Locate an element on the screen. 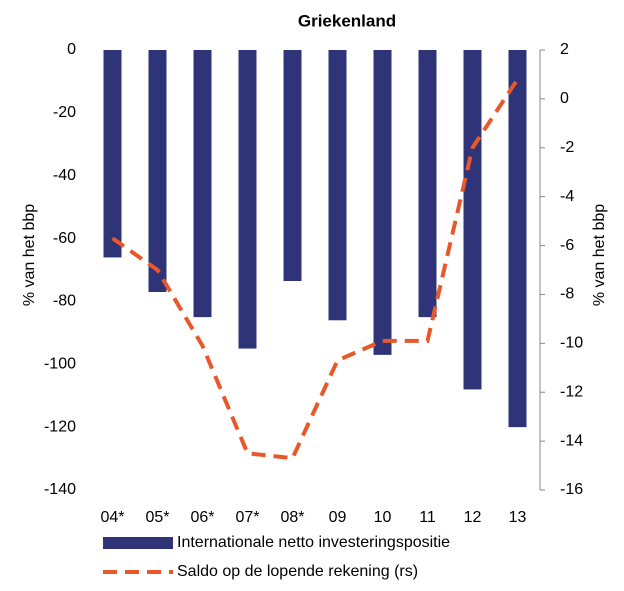 The image size is (624, 591). x-tick-label: 06* is located at coordinates (202, 517).